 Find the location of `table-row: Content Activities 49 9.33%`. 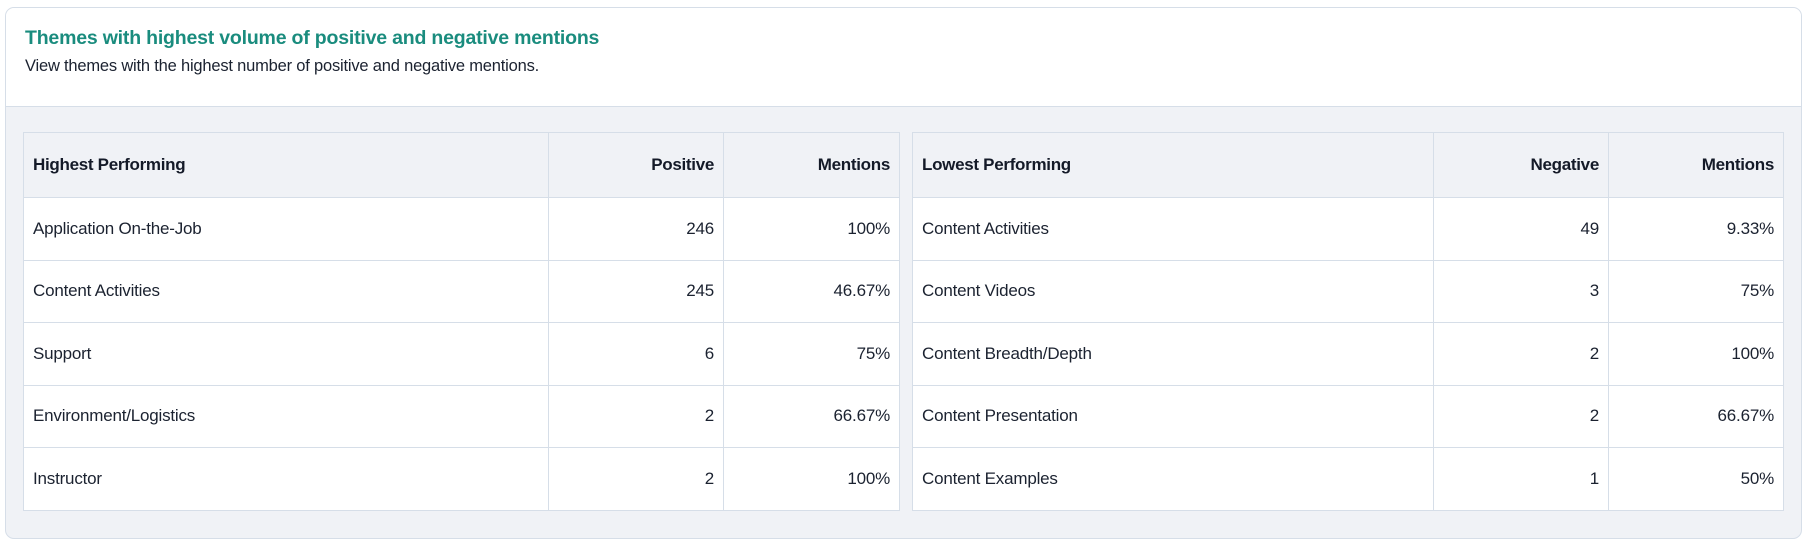

table-row: Content Activities 49 9.33% is located at coordinates (1348, 229).